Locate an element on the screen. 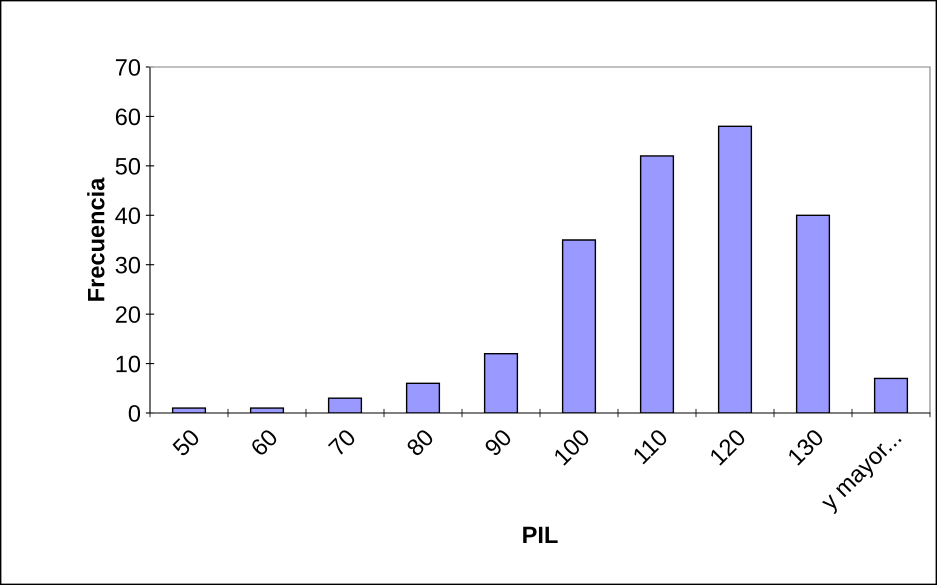  y-tick-label: 20 is located at coordinates (128, 314).